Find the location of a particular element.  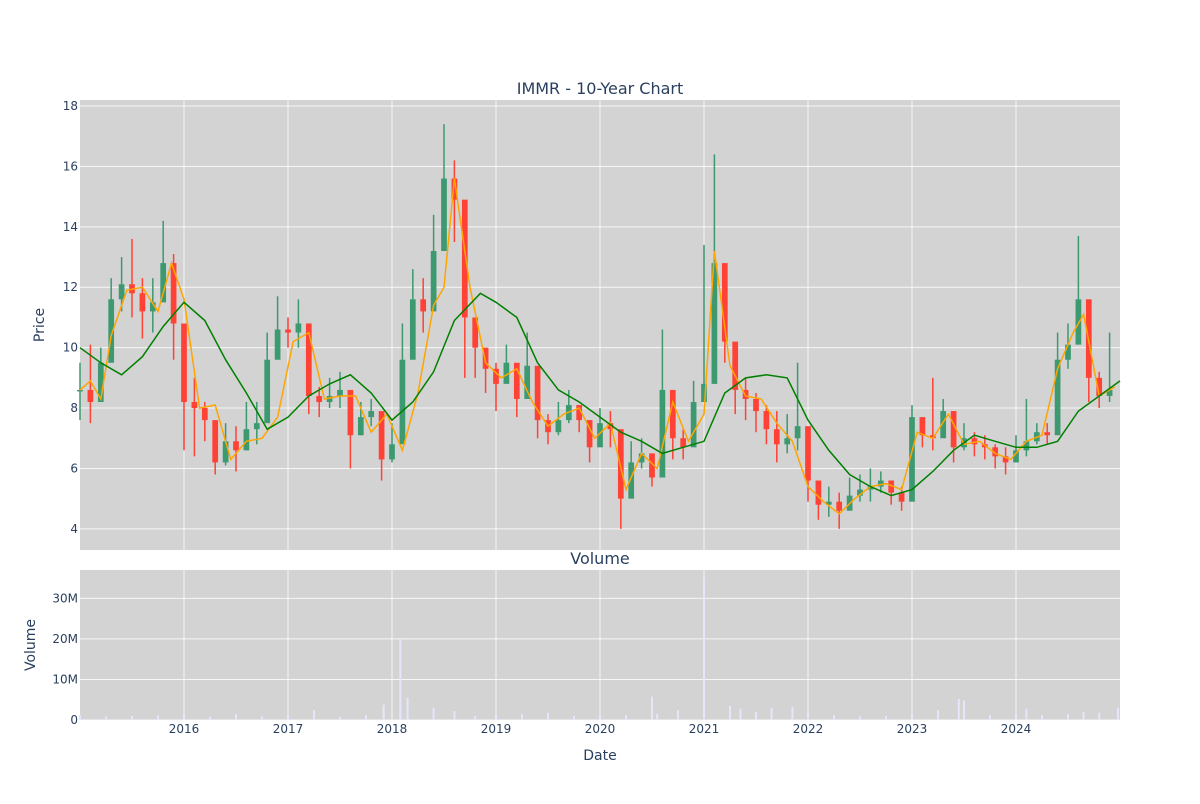

x-tick-label: 2024 is located at coordinates (1016, 729).